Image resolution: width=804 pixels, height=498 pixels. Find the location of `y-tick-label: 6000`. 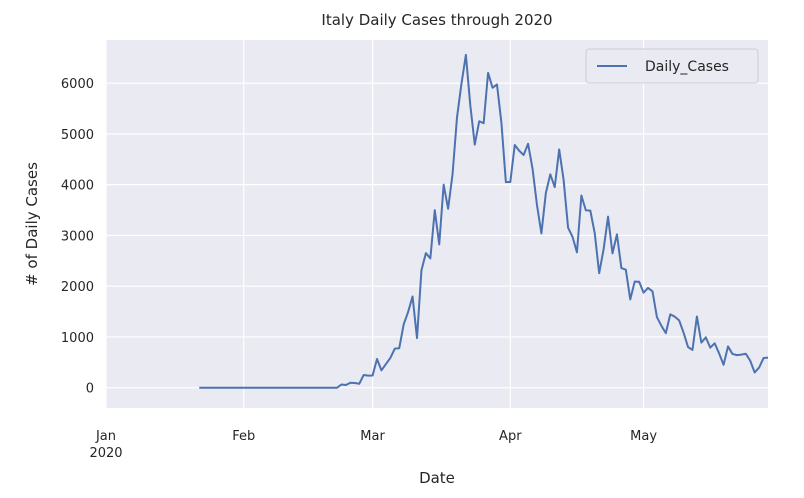

y-tick-label: 6000 is located at coordinates (77, 84).